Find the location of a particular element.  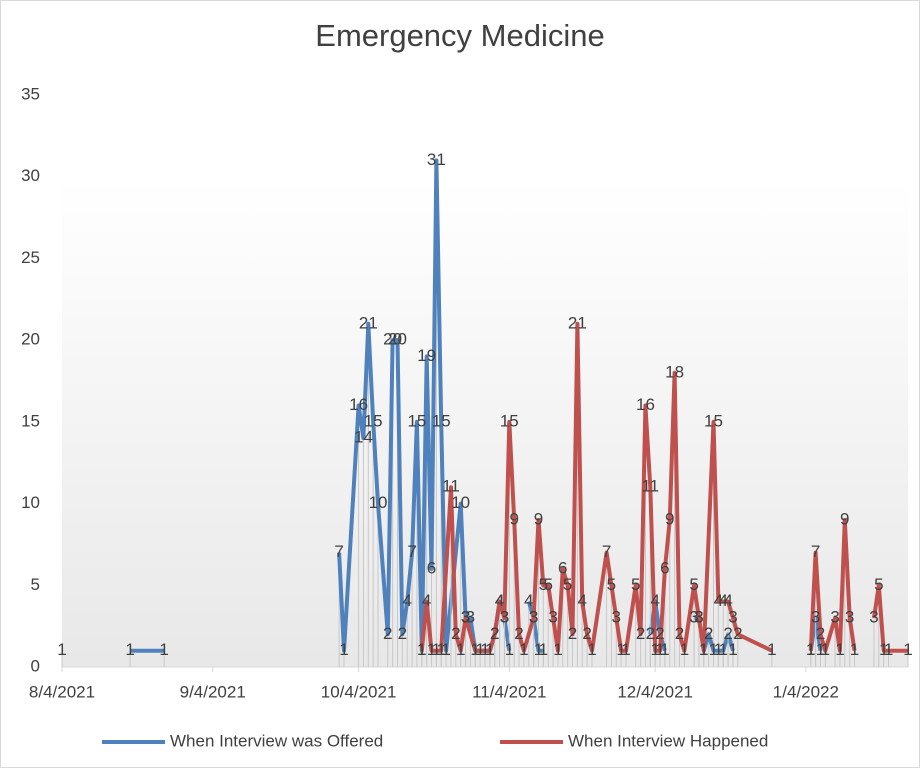

x-tick-label: 9/4/2021 is located at coordinates (213, 691).